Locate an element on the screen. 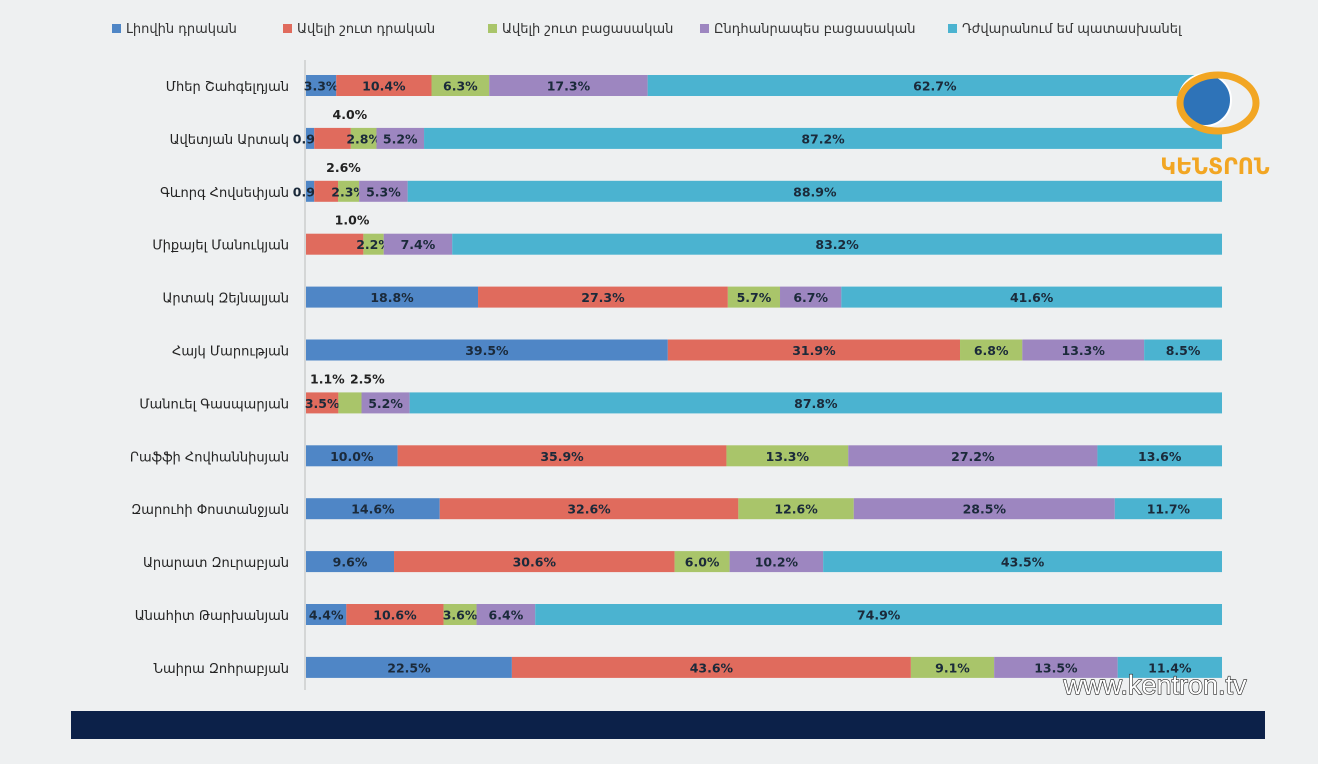  data-label: 83.2% is located at coordinates (837, 244).